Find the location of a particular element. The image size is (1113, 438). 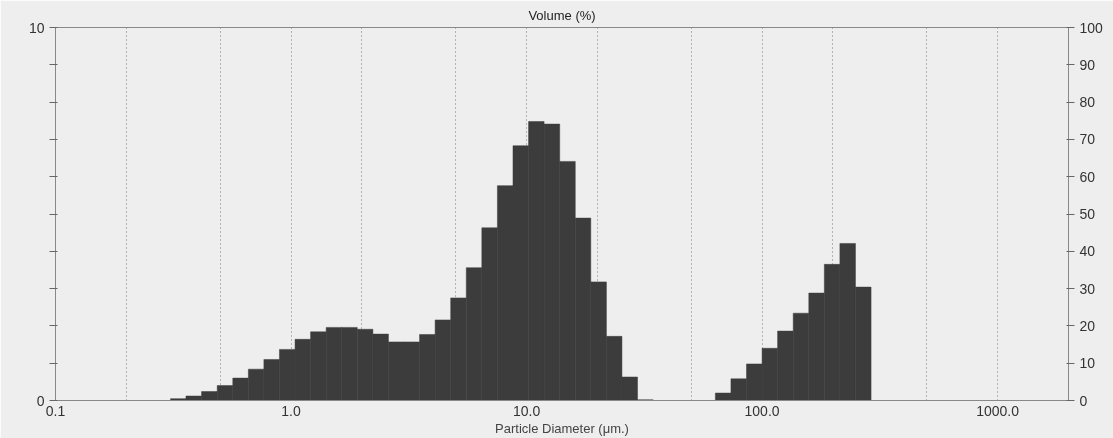

x-axis-title: Particle Diameter (μm.) is located at coordinates (562, 428).